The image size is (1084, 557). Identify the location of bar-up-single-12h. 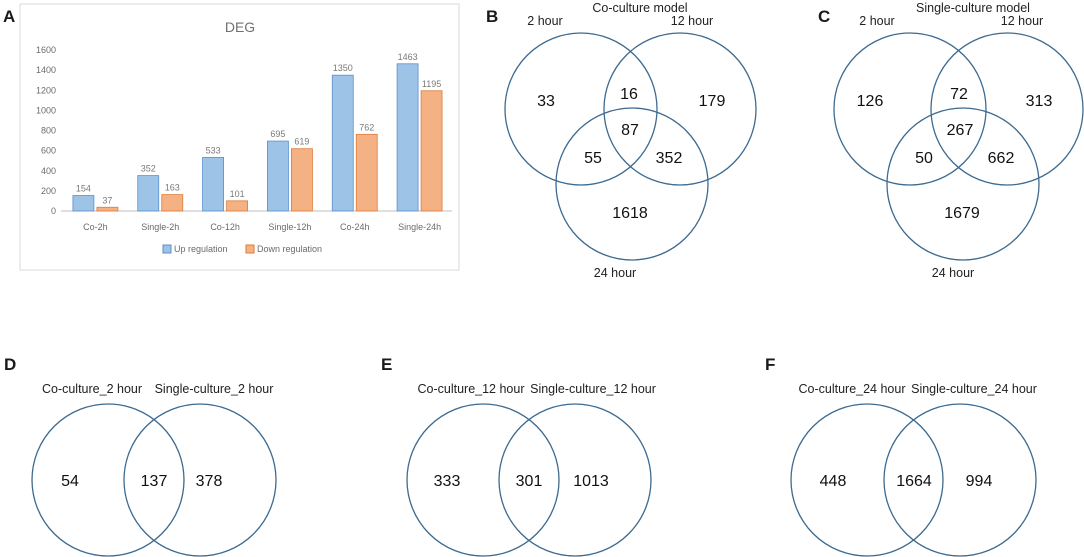
(278, 176).